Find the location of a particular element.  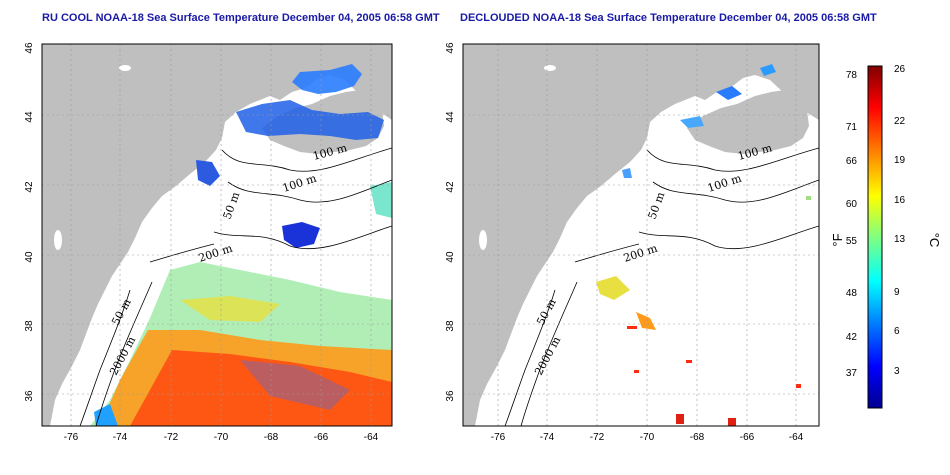

f-tick-label: 42 is located at coordinates (852, 337).